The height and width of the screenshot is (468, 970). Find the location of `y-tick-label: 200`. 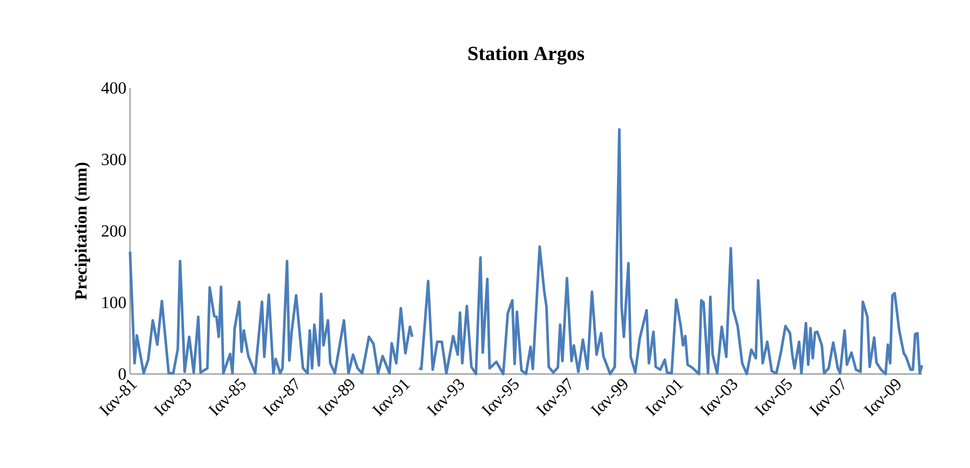

y-tick-label: 200 is located at coordinates (114, 231).